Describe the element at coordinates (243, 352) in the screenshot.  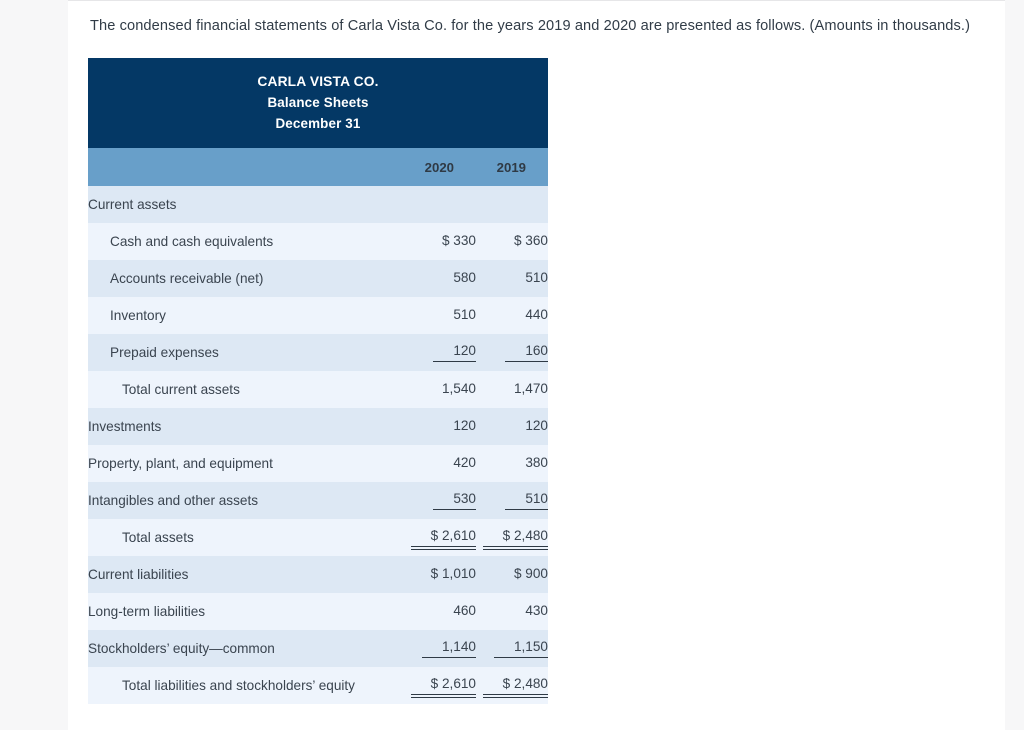
I see `row-label: Prepaid expenses` at that location.